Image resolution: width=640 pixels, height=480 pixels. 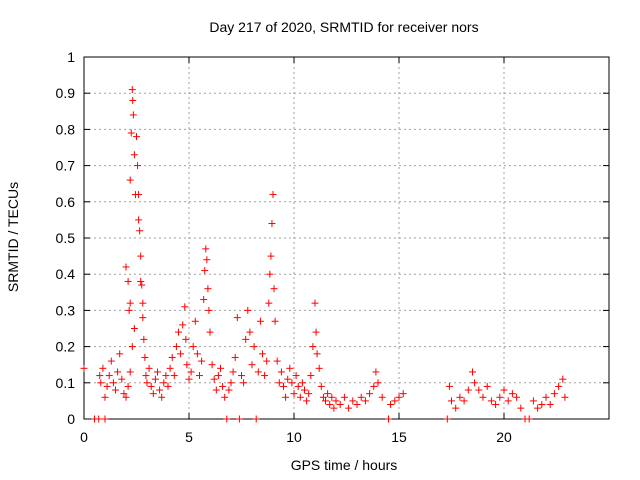 I want to click on y-tick-label: 0, so click(x=71, y=419).